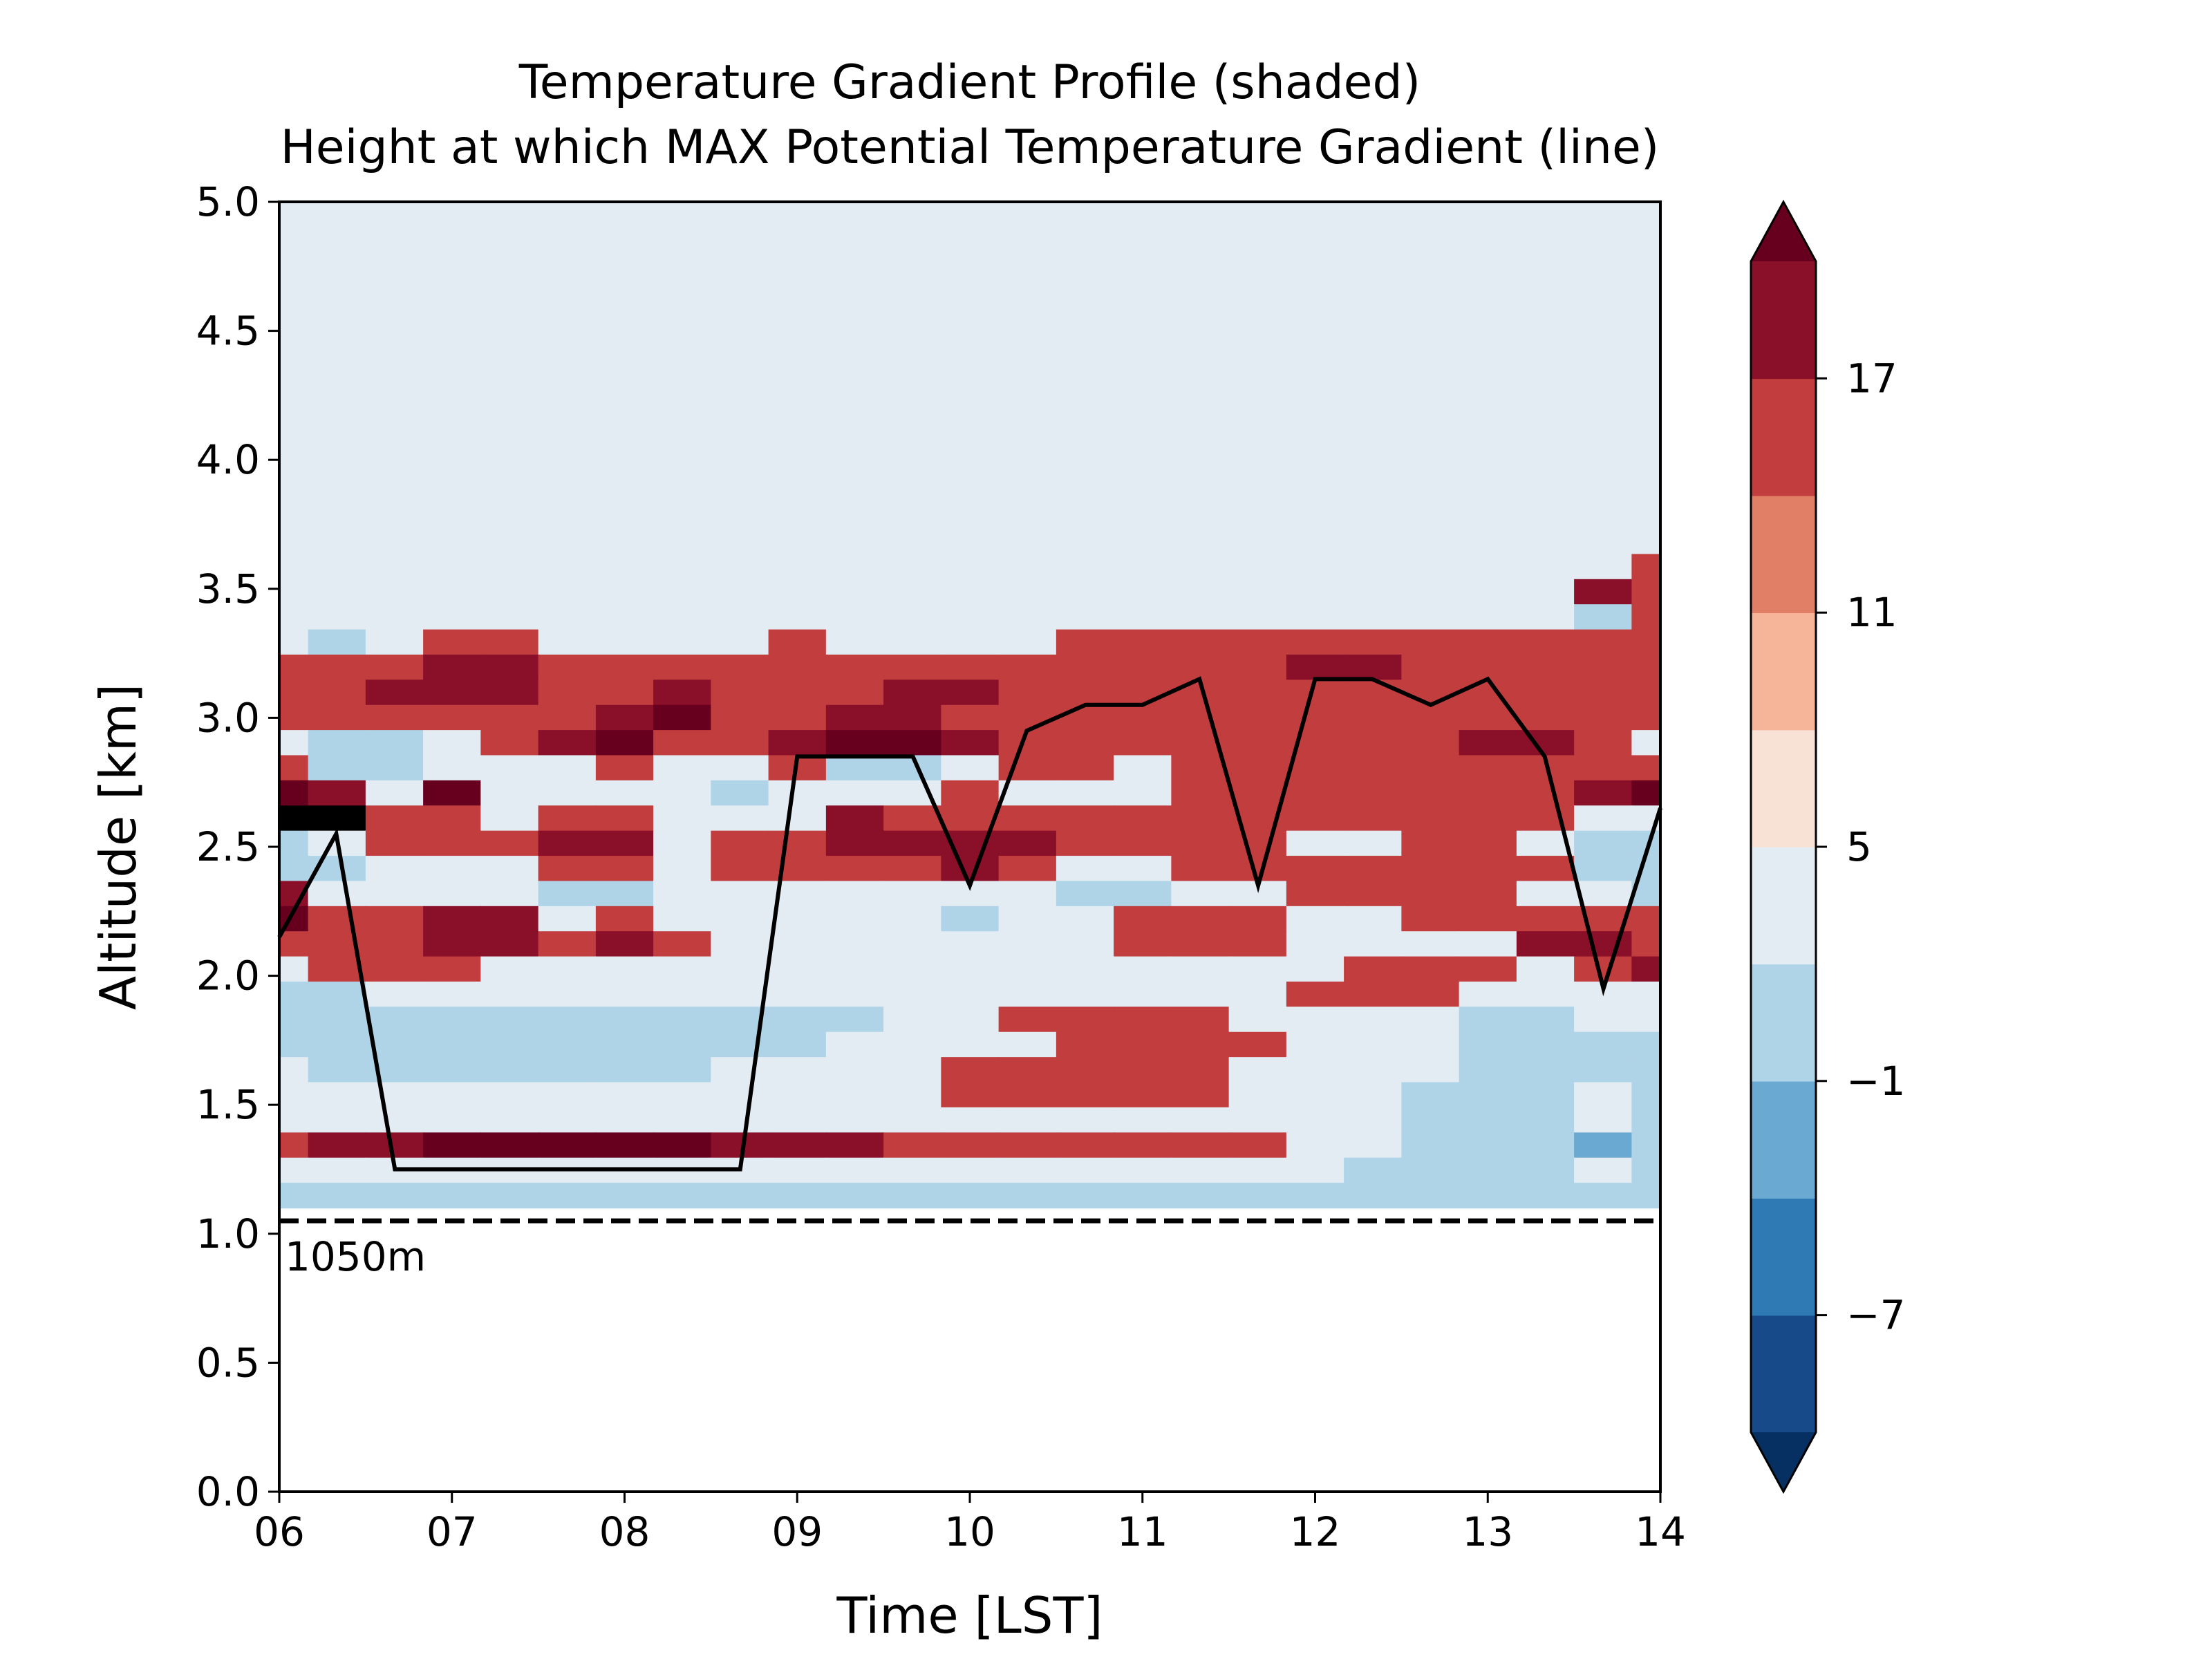  Describe the element at coordinates (228, 847) in the screenshot. I see `y-tick-label: 2.5` at that location.